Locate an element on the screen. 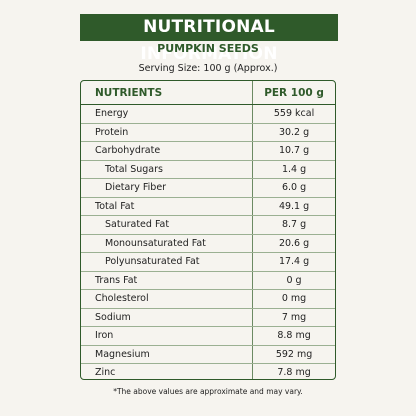 This screenshot has width=416, height=416. subtitle: PUMPKIN SEEDS is located at coordinates (208, 48).